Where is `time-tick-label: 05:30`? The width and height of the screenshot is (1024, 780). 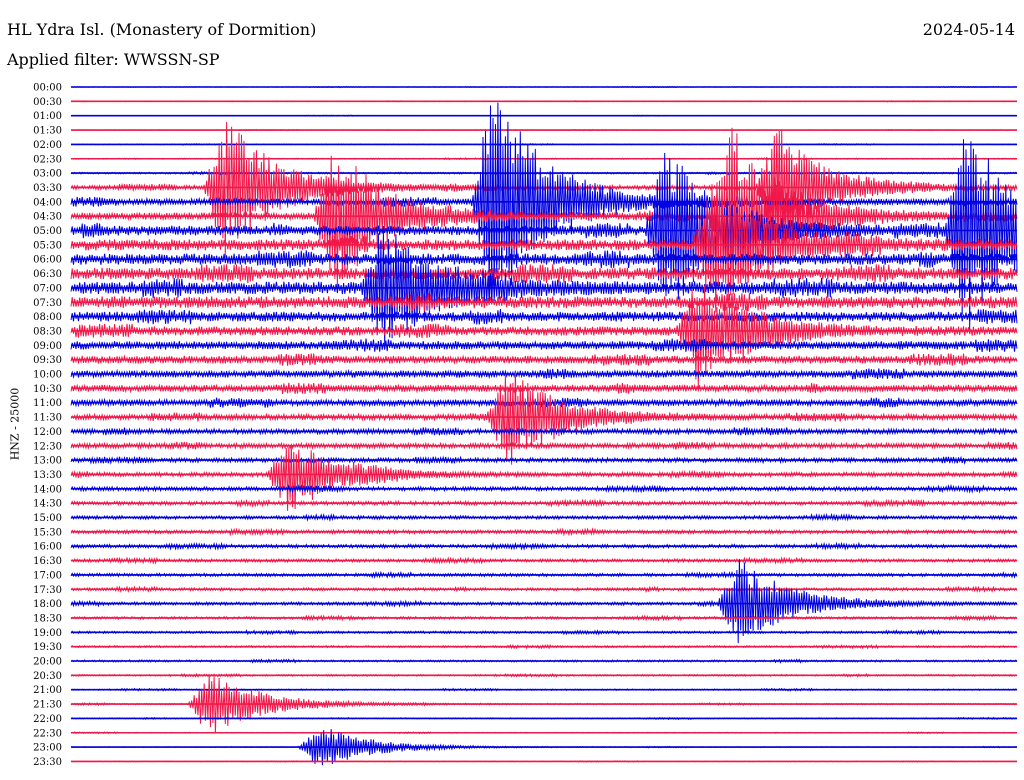 time-tick-label: 05:30 is located at coordinates (47, 245).